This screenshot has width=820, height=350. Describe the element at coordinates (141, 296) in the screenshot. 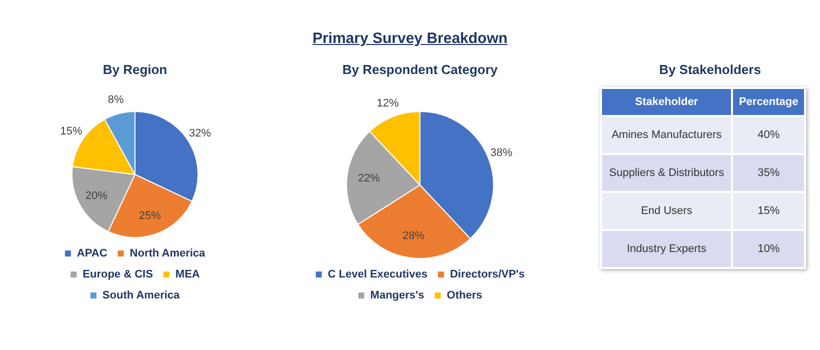

I see `legend-label: South America` at that location.